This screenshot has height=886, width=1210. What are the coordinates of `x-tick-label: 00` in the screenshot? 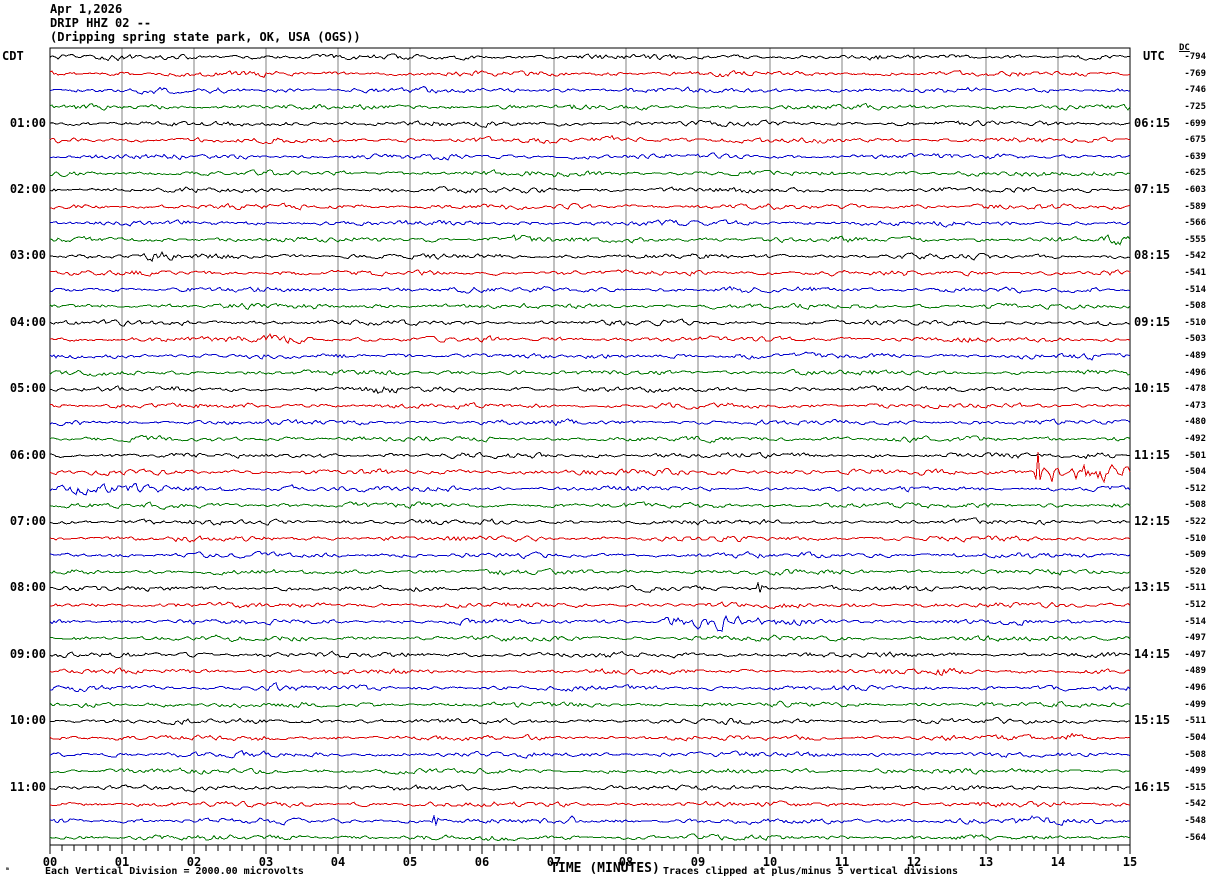 It's located at (50, 862).